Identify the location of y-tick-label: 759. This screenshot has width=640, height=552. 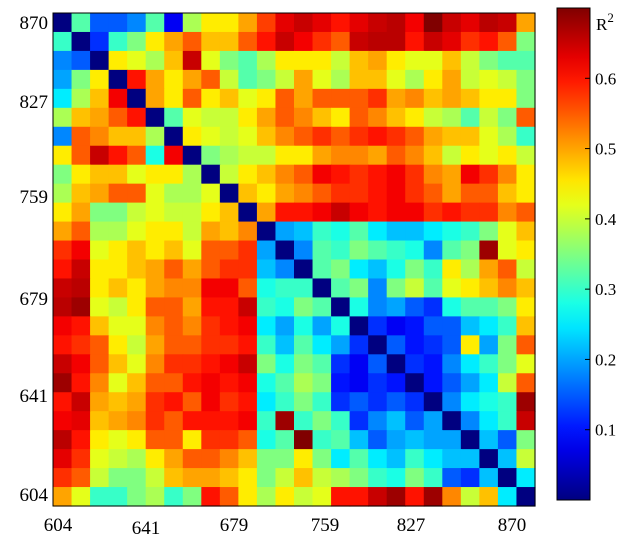
(34, 197).